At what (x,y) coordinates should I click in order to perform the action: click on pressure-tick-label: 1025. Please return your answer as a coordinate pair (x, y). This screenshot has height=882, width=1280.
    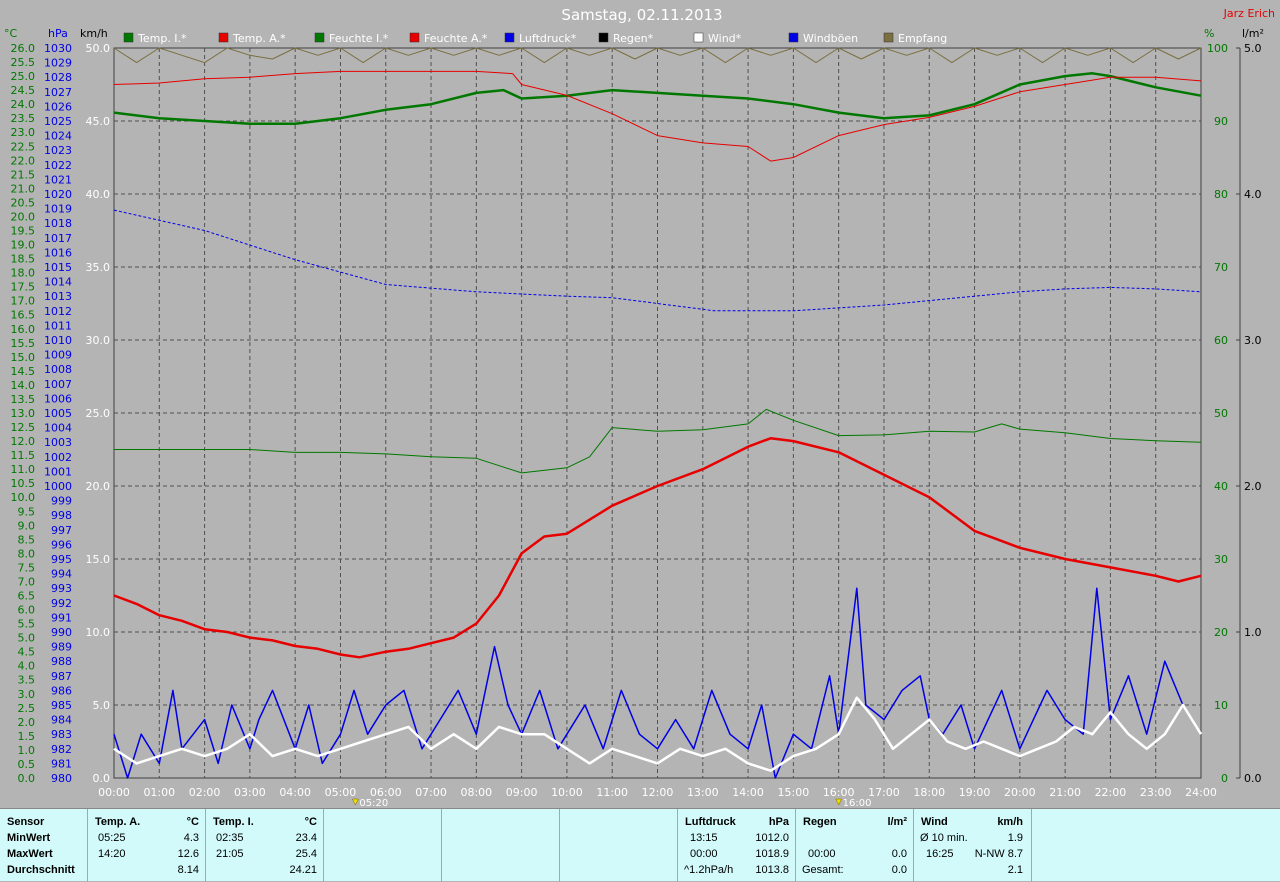
    Looking at the image, I should click on (58, 121).